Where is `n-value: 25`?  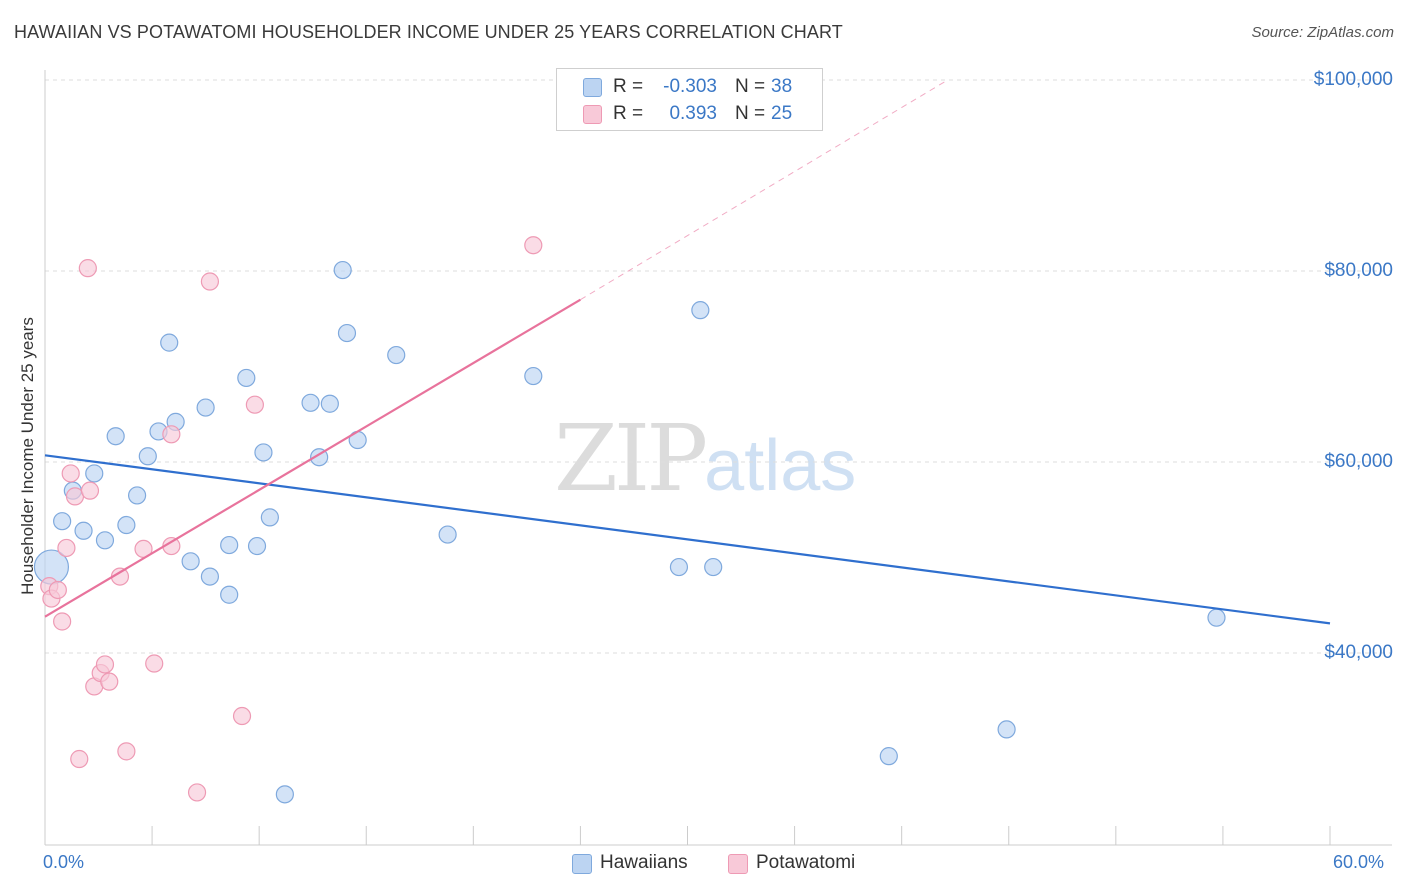 n-value: 25 is located at coordinates (782, 113).